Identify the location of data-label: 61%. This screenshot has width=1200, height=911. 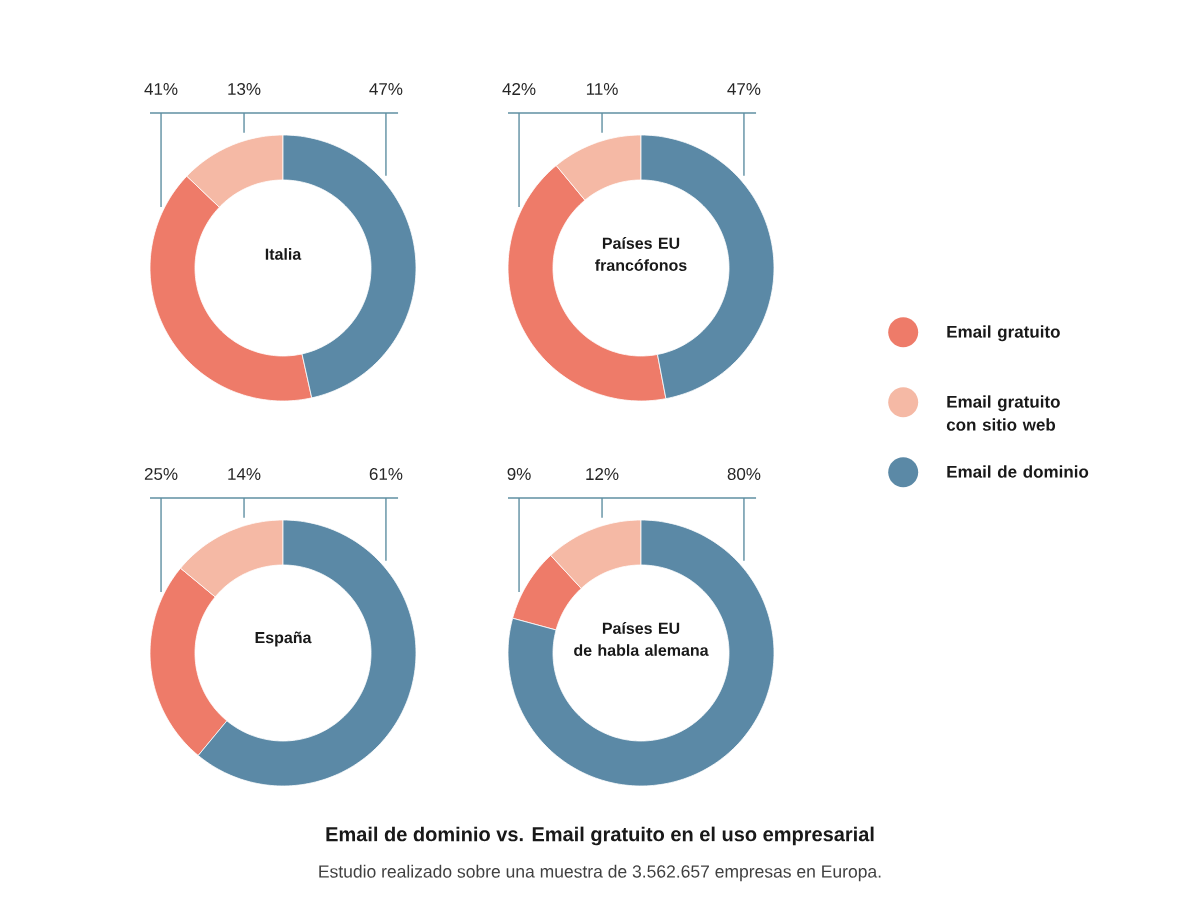
(386, 474).